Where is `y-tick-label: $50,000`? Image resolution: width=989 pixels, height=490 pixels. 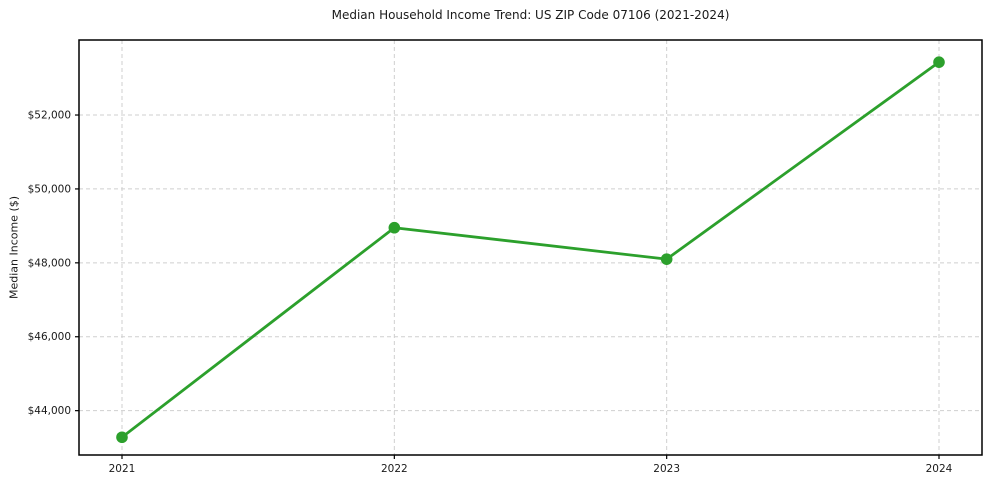 y-tick-label: $50,000 is located at coordinates (49, 189).